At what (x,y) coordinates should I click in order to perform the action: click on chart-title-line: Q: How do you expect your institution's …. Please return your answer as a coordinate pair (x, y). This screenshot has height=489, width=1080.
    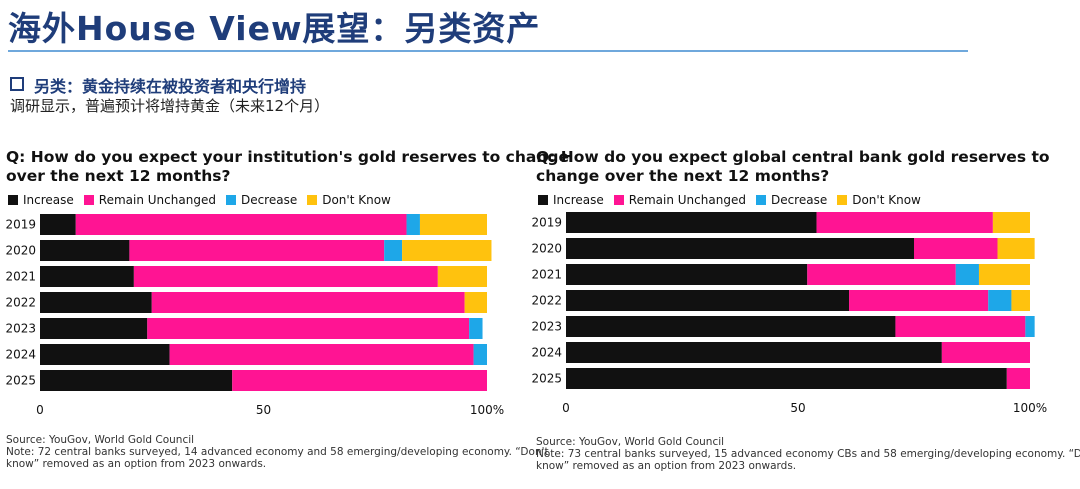
    Looking at the image, I should click on (287, 157).